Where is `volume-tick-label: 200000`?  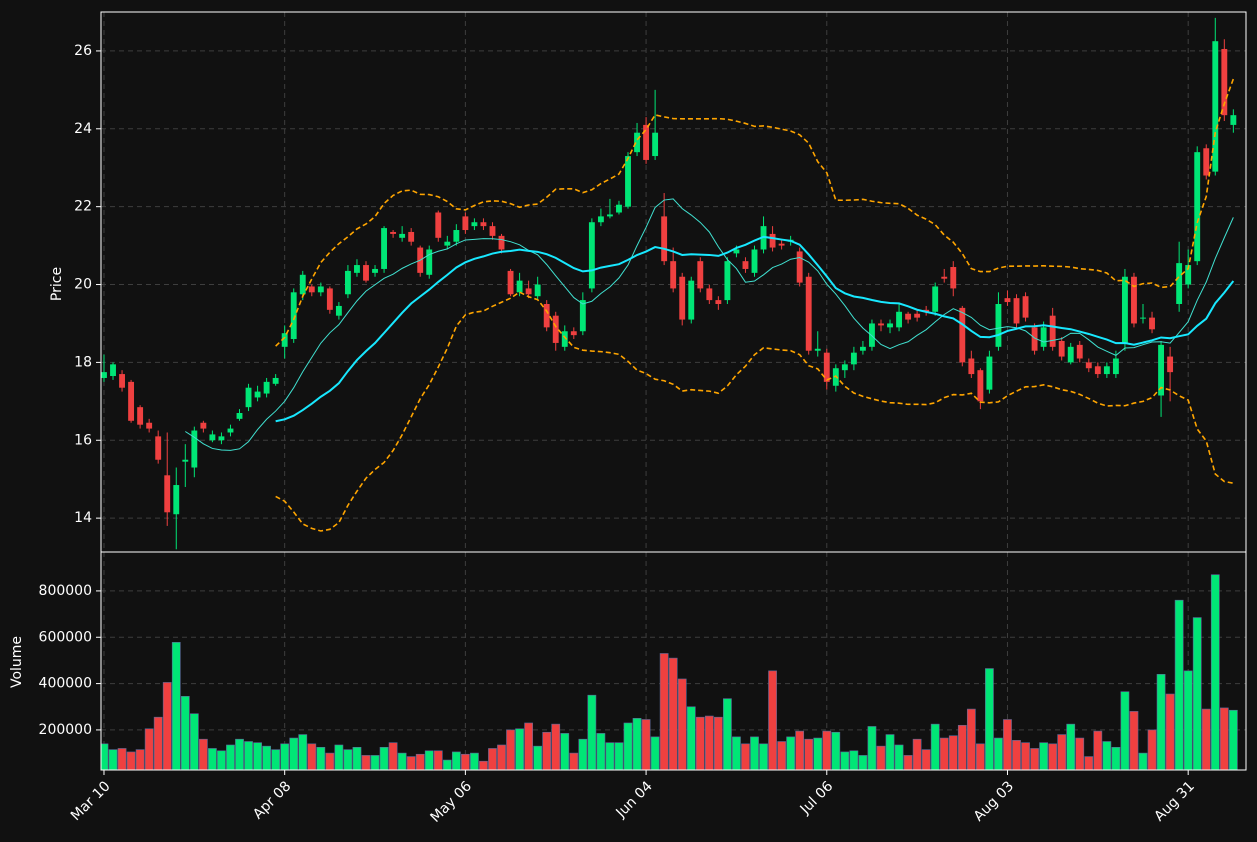 volume-tick-label: 200000 is located at coordinates (65, 730).